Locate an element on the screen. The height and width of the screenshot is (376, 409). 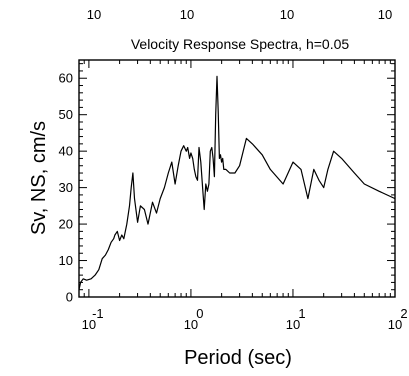
y-tick-label: 30 is located at coordinates (66, 187).